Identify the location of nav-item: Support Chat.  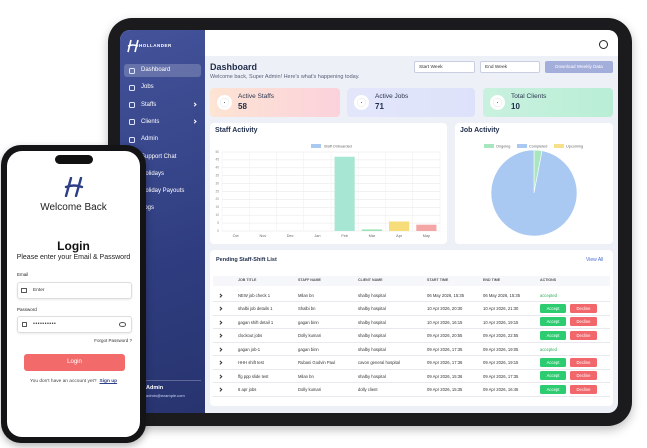
(159, 156).